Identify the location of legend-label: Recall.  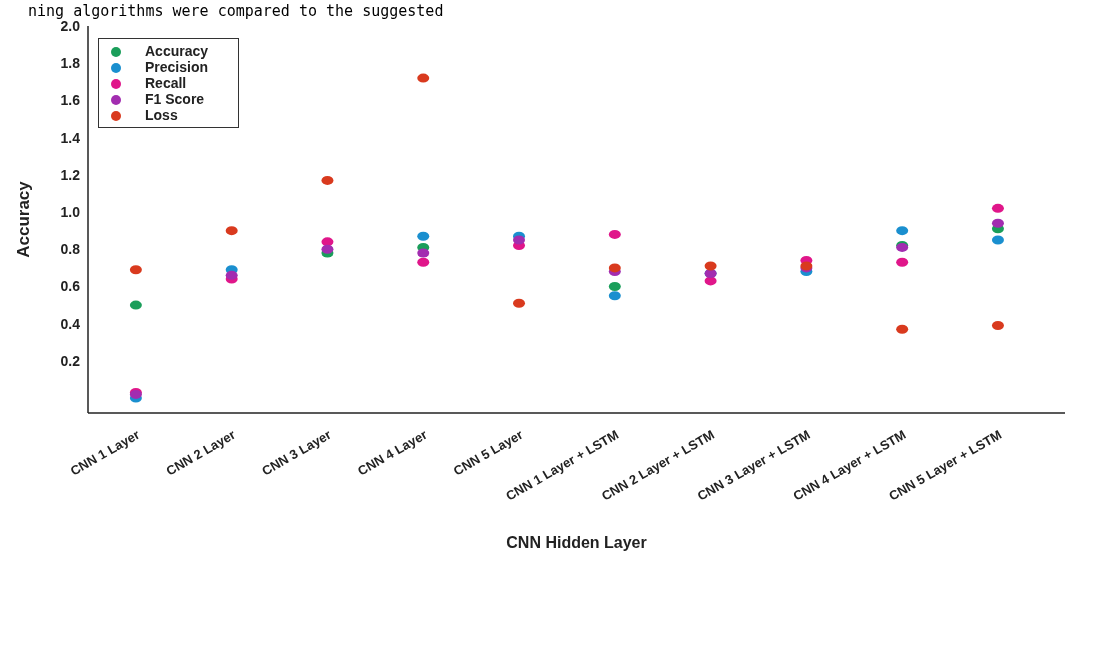
(166, 83).